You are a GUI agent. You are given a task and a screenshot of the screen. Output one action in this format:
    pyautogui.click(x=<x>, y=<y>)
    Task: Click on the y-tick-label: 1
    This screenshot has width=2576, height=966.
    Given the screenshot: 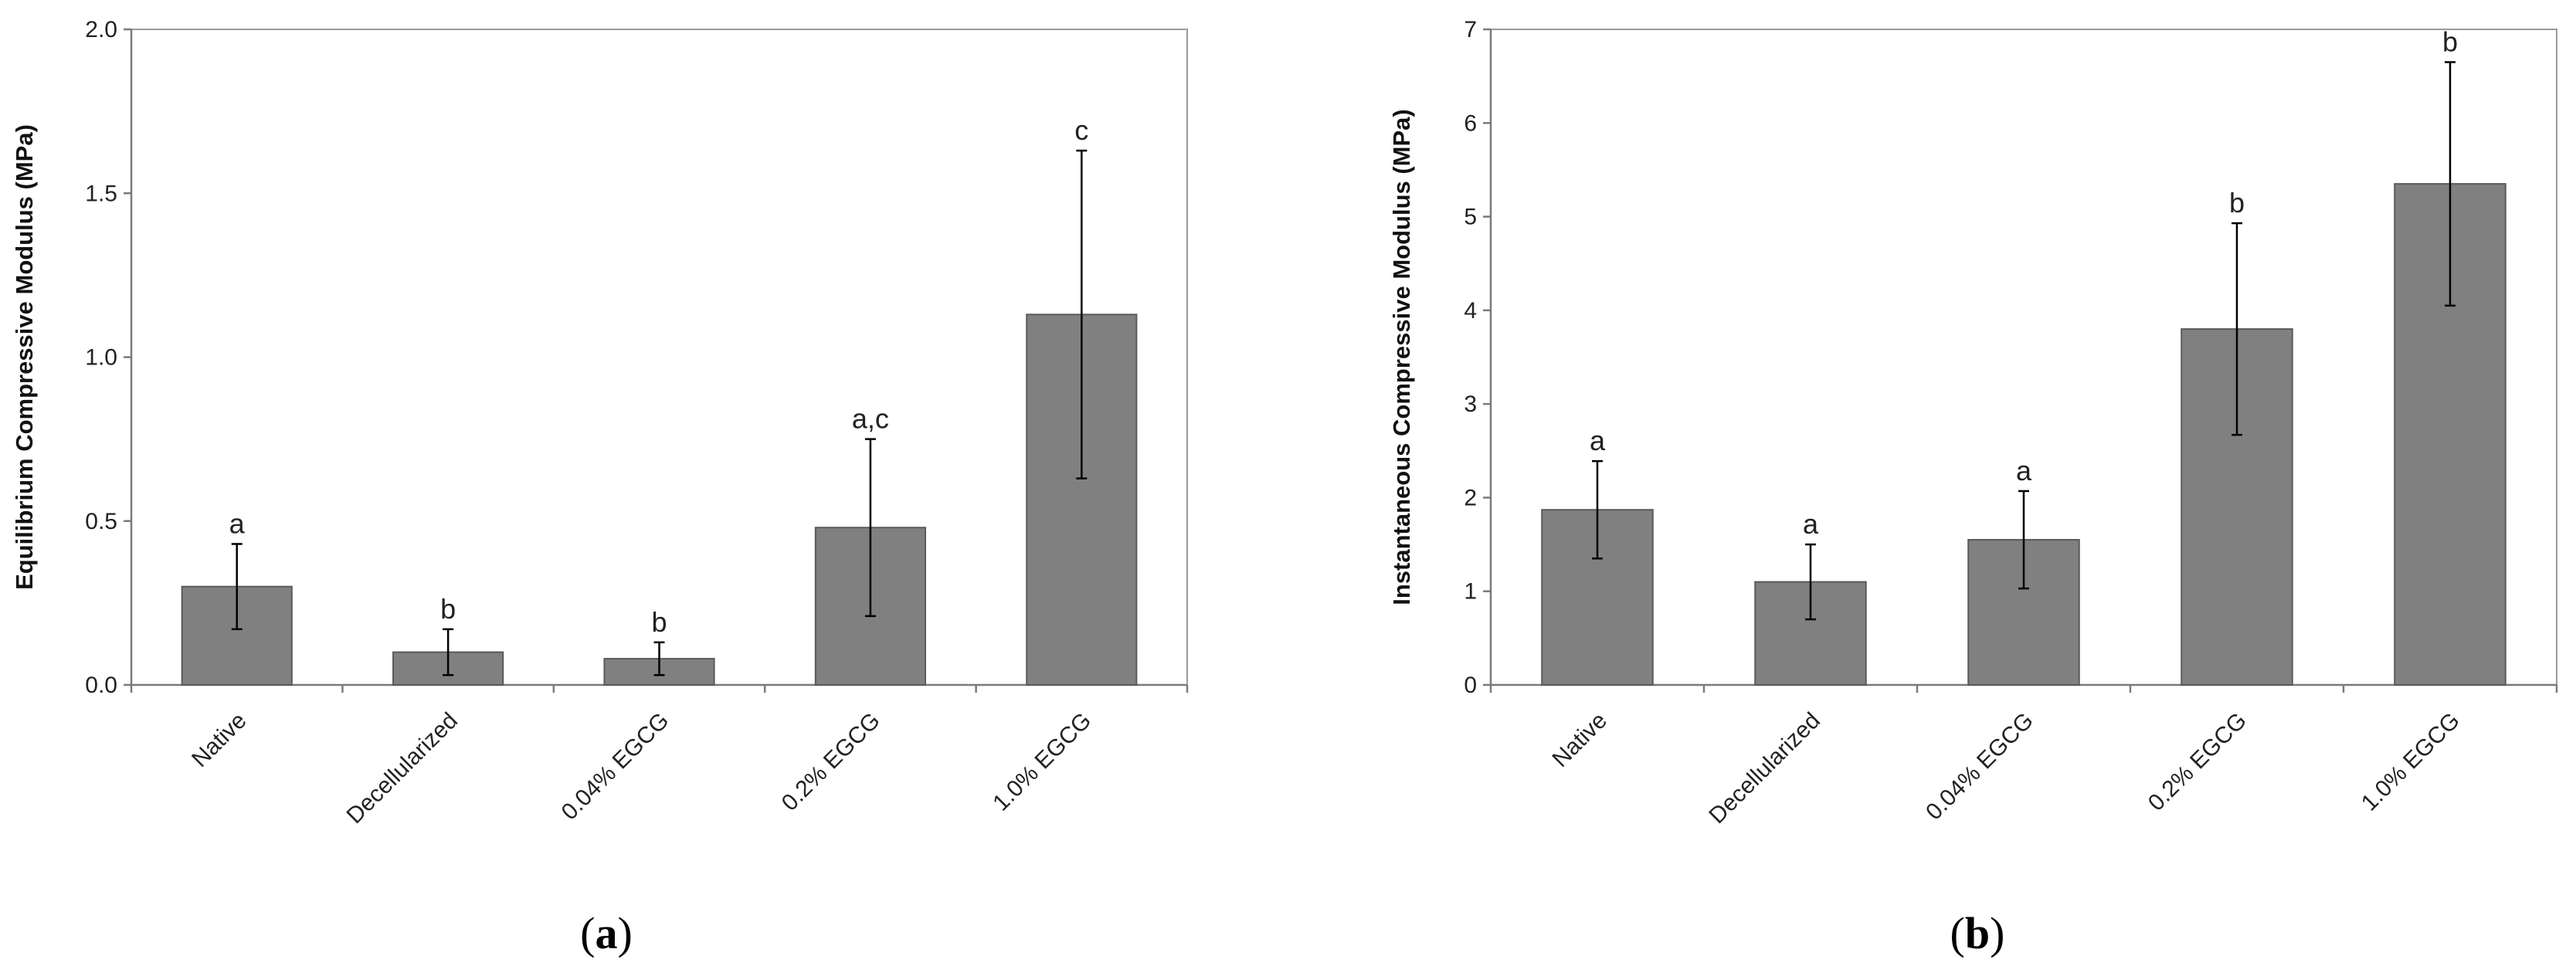 What is the action you would take?
    pyautogui.click(x=1470, y=592)
    